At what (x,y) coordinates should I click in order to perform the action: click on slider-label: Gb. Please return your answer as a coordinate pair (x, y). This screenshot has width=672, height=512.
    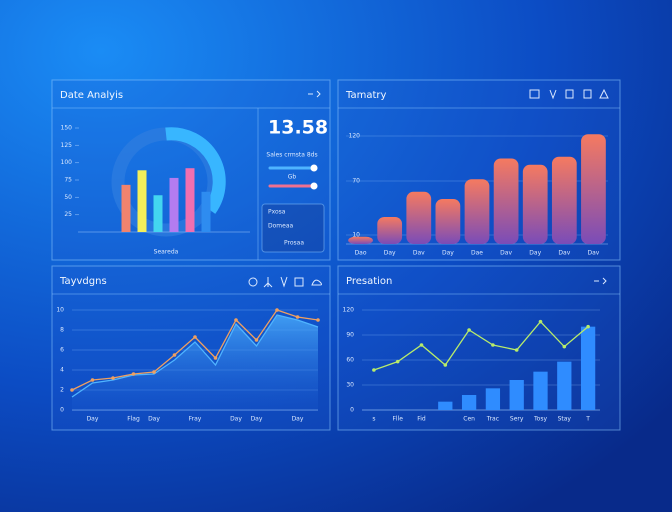
    Looking at the image, I should click on (292, 177).